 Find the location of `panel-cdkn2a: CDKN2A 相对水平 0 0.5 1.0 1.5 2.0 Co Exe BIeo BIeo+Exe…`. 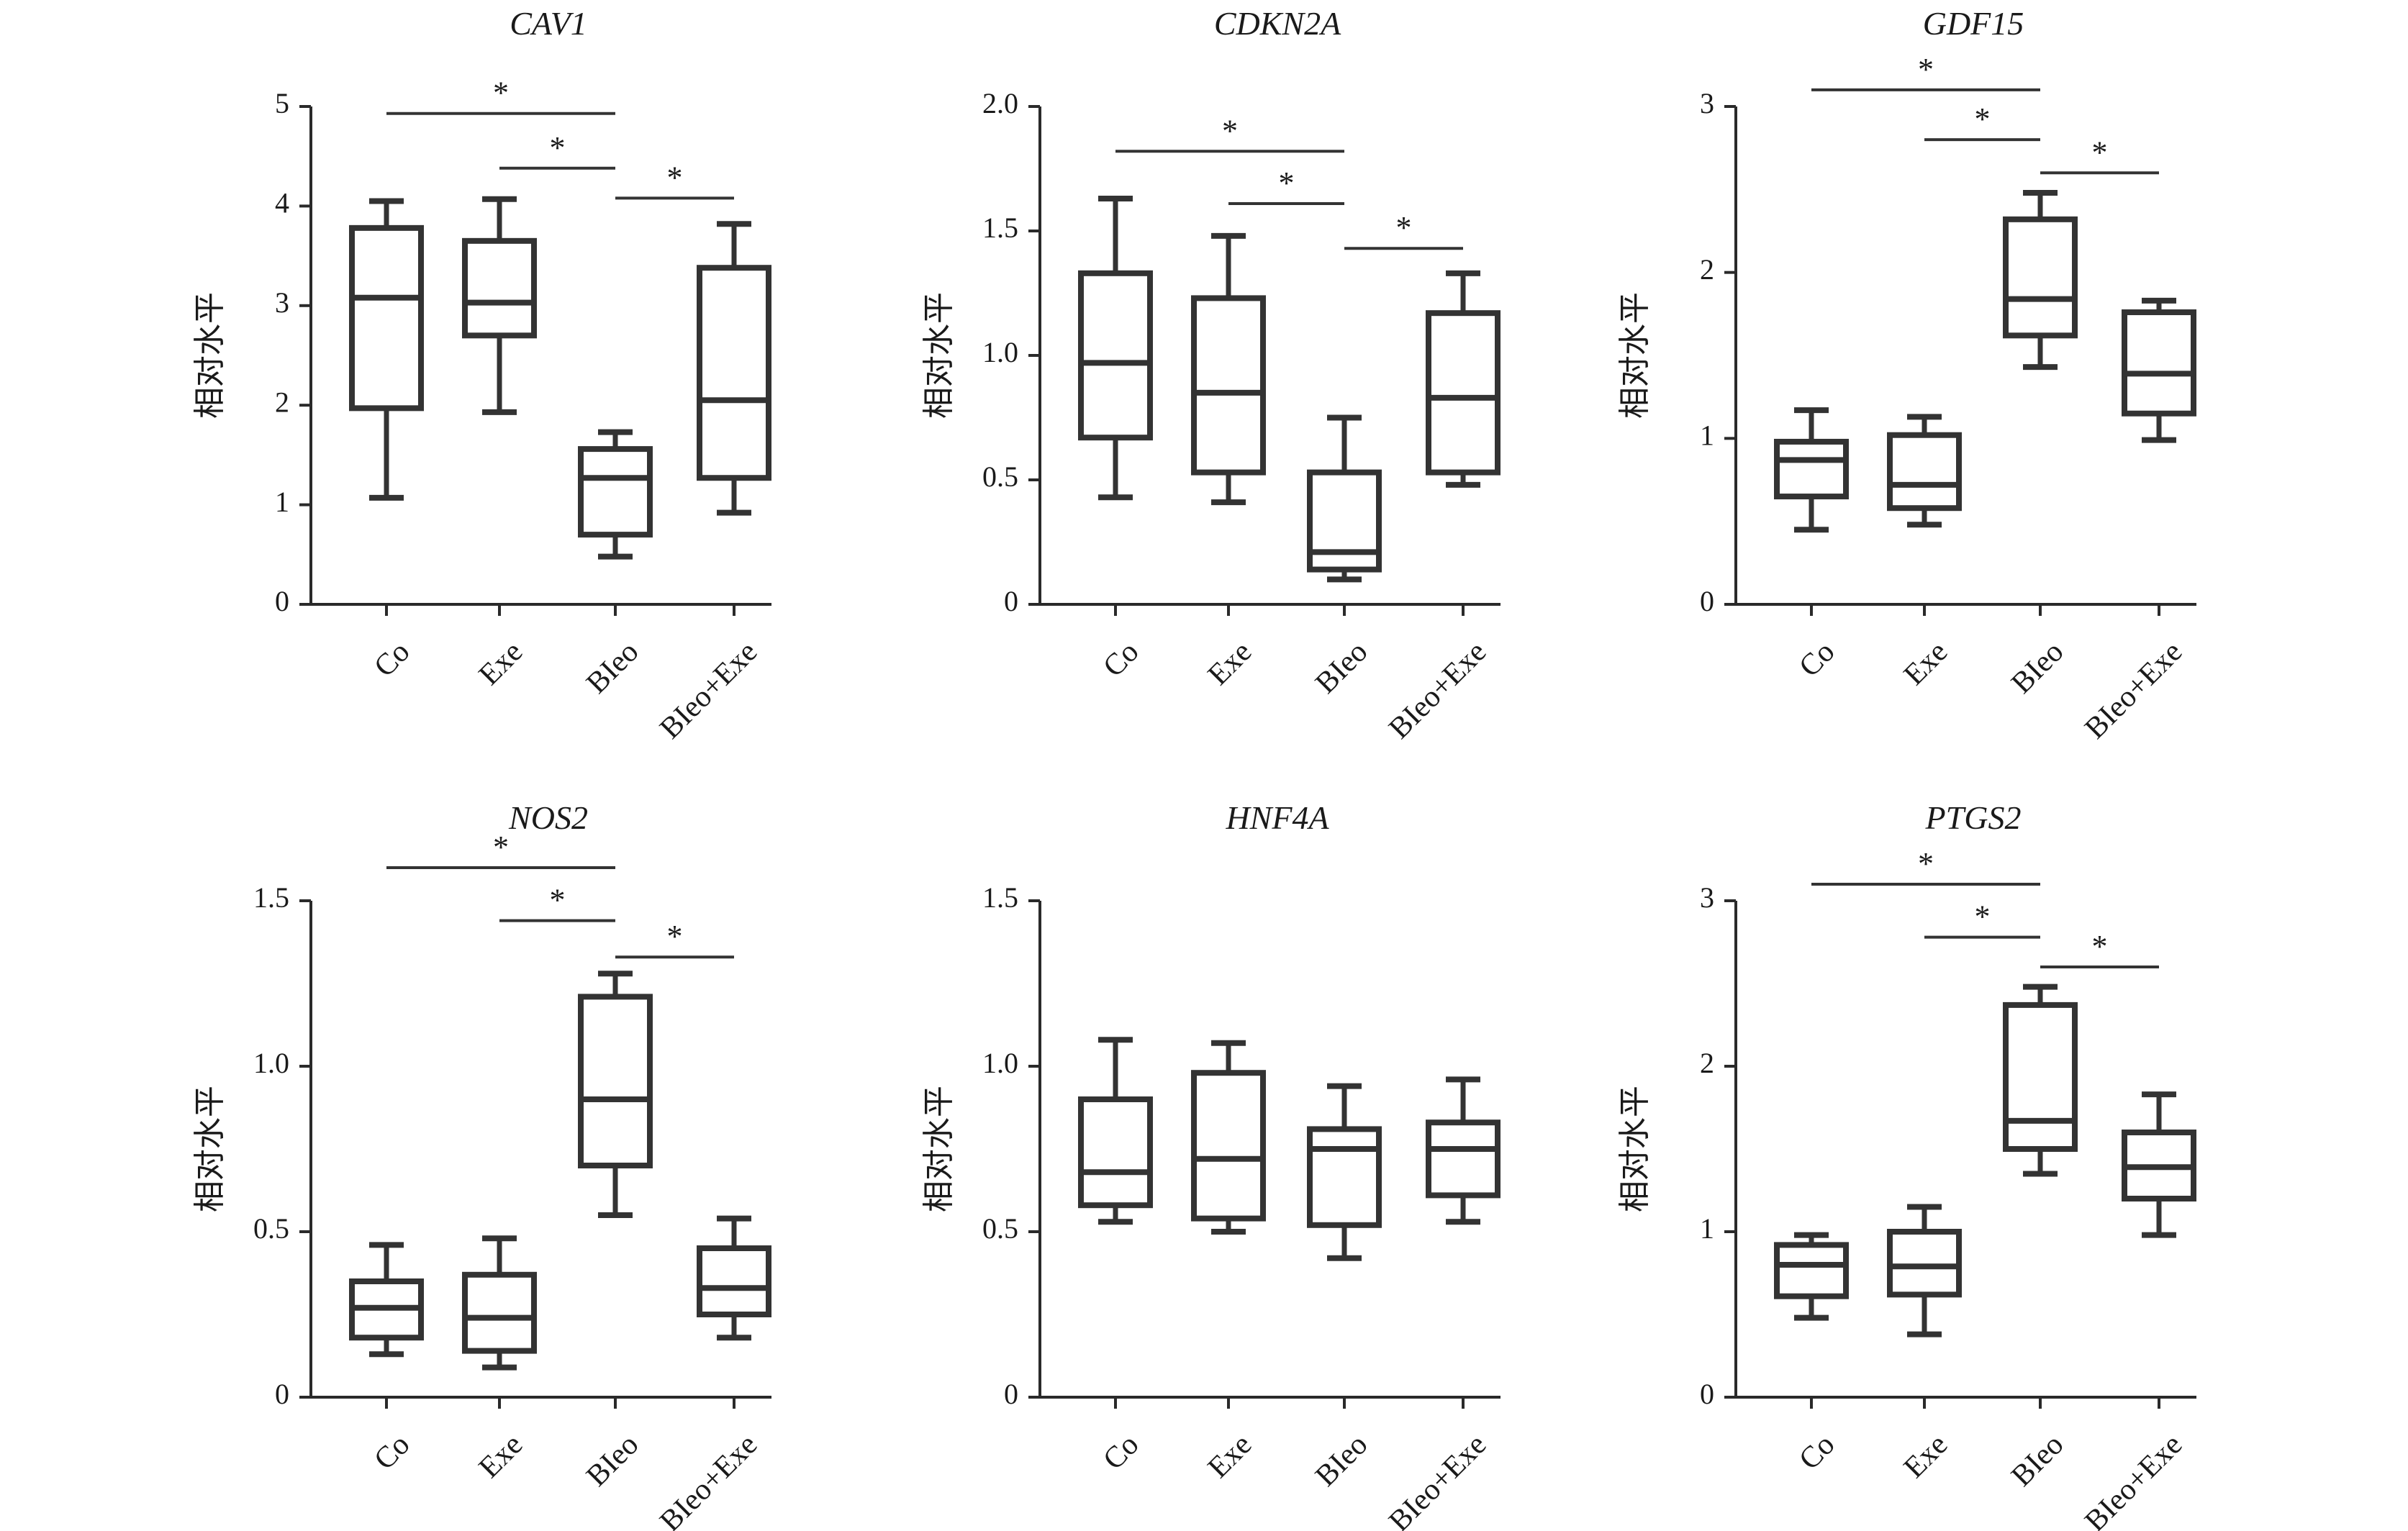

panel-cdkn2a: CDKN2A 相对水平 0 0.5 1.0 1.5 2.0 Co Exe BIeo BIeo+Exe… is located at coordinates (1210, 375).